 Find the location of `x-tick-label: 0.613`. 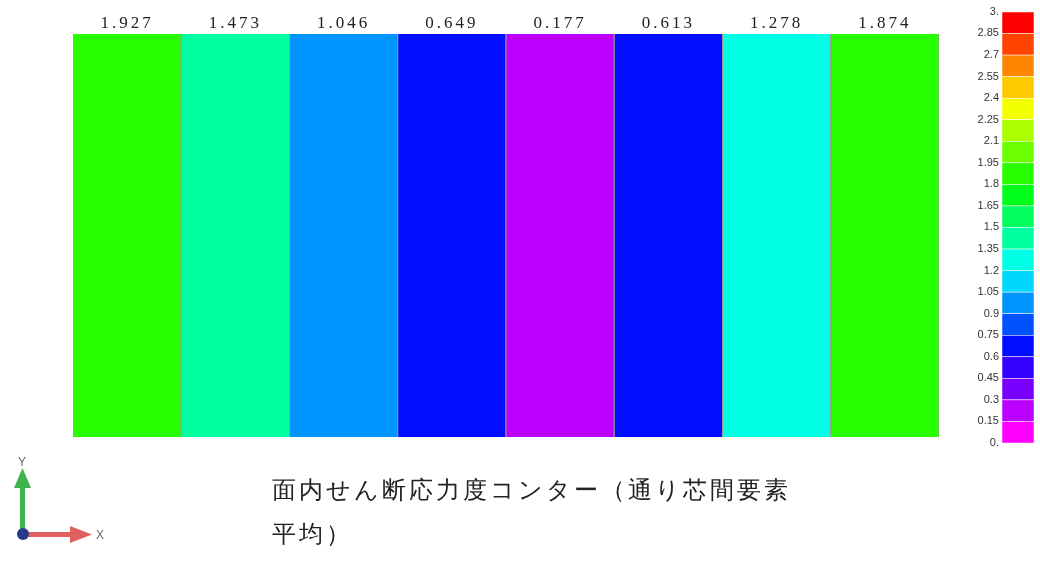

x-tick-label: 0.613 is located at coordinates (668, 22).